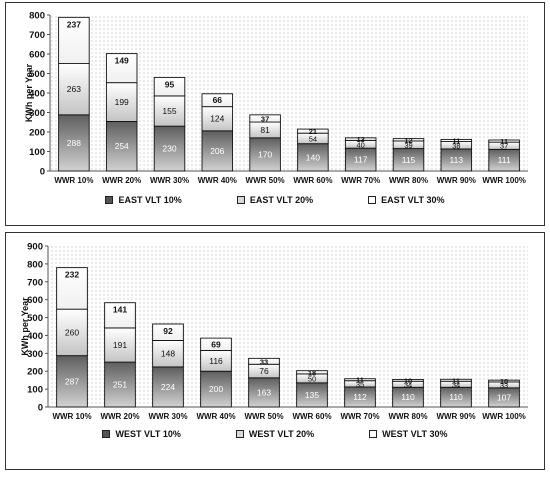 This screenshot has width=550, height=481. I want to click on data-label: 40, so click(361, 144).